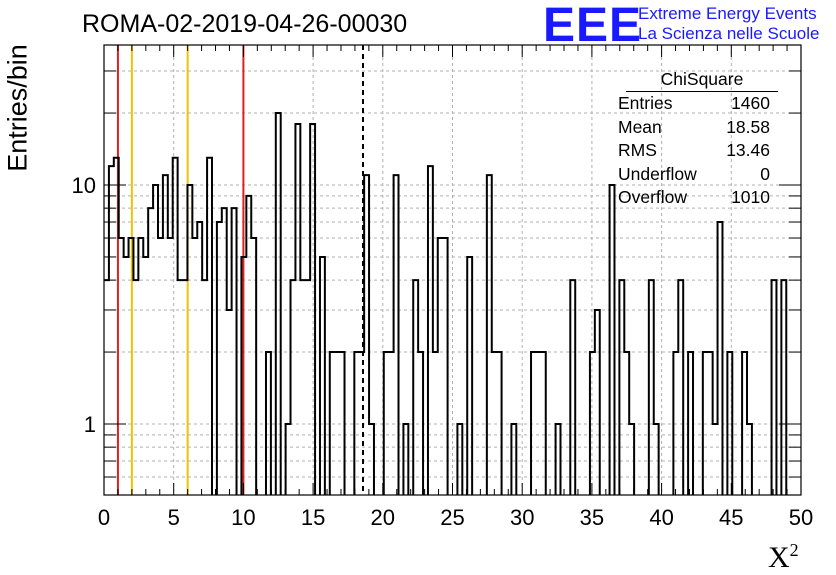 This screenshot has height=575, width=836. Describe the element at coordinates (695, 198) in the screenshot. I see `stats-row-overflow: Overflow 1010` at that location.